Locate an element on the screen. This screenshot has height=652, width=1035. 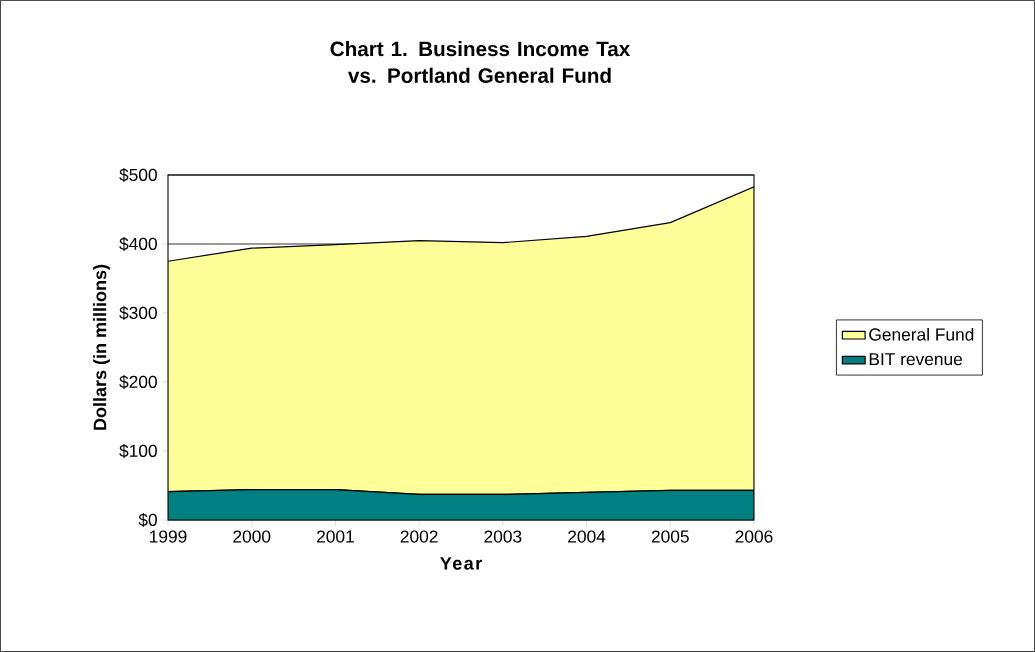
legend-label: BIT revenue is located at coordinates (916, 359).